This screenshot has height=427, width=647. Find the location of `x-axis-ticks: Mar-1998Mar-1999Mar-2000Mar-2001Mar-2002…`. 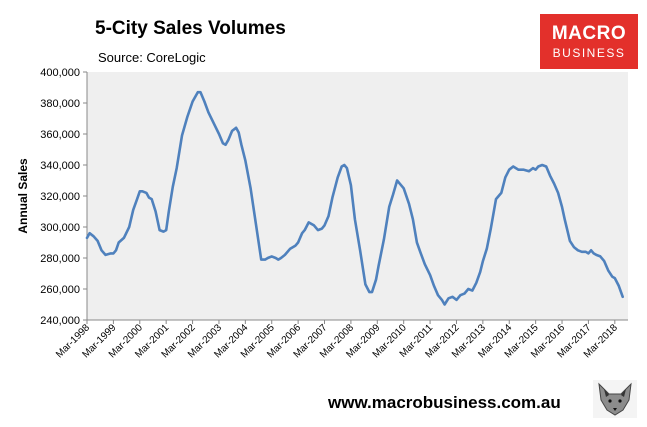

x-axis-ticks: Mar-1998Mar-1999Mar-2000Mar-2001Mar-2002… is located at coordinates (337, 340).